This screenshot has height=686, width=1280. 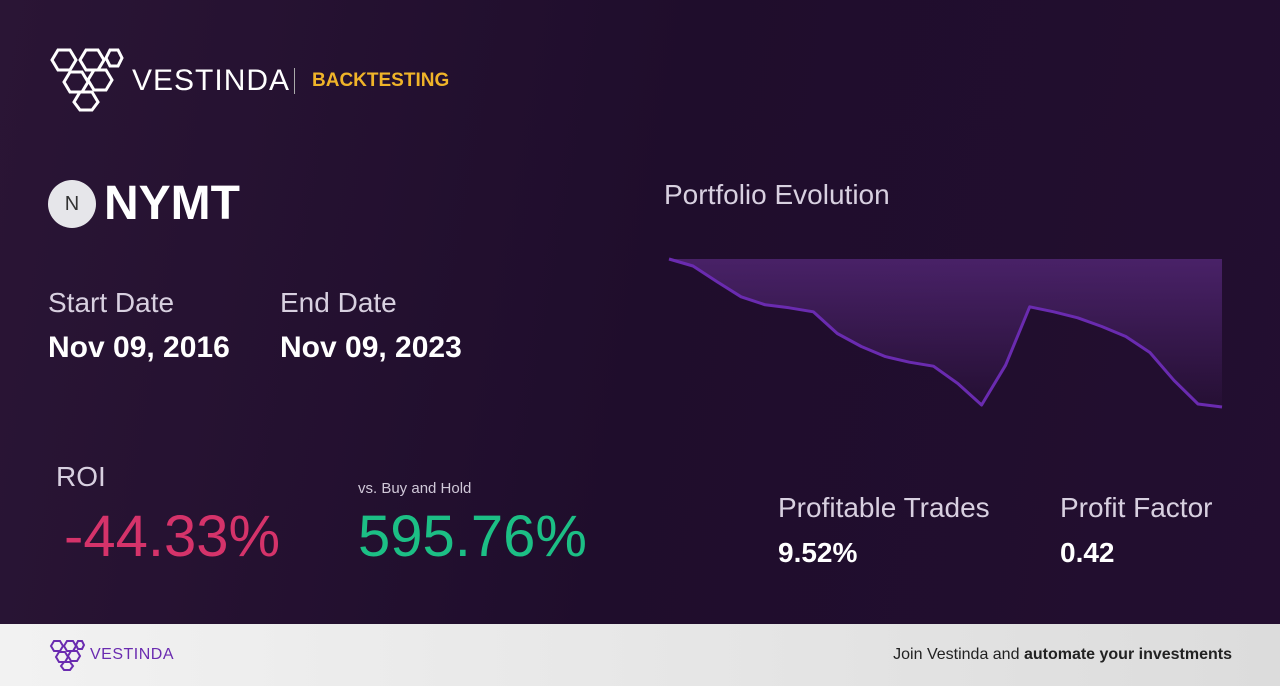 What do you see at coordinates (415, 488) in the screenshot?
I see `benchmark-label: vs. Buy and Hold` at bounding box center [415, 488].